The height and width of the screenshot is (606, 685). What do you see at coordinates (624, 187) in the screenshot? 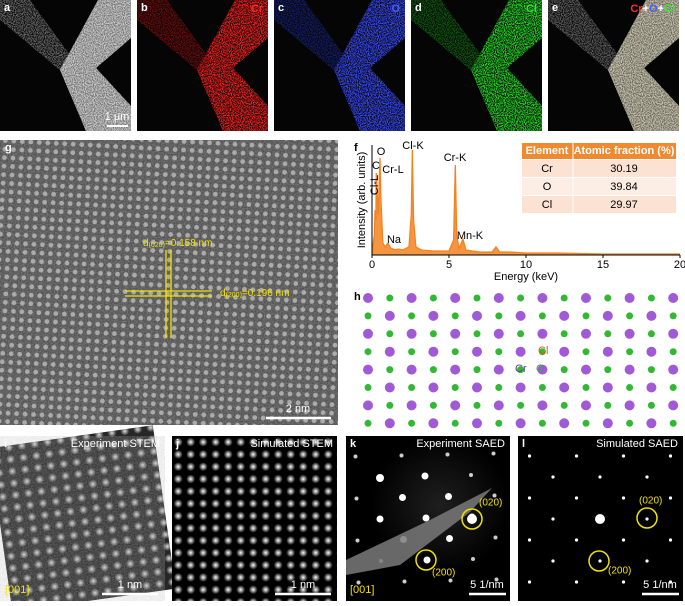
I see `table-cell: 39.84` at bounding box center [624, 187].